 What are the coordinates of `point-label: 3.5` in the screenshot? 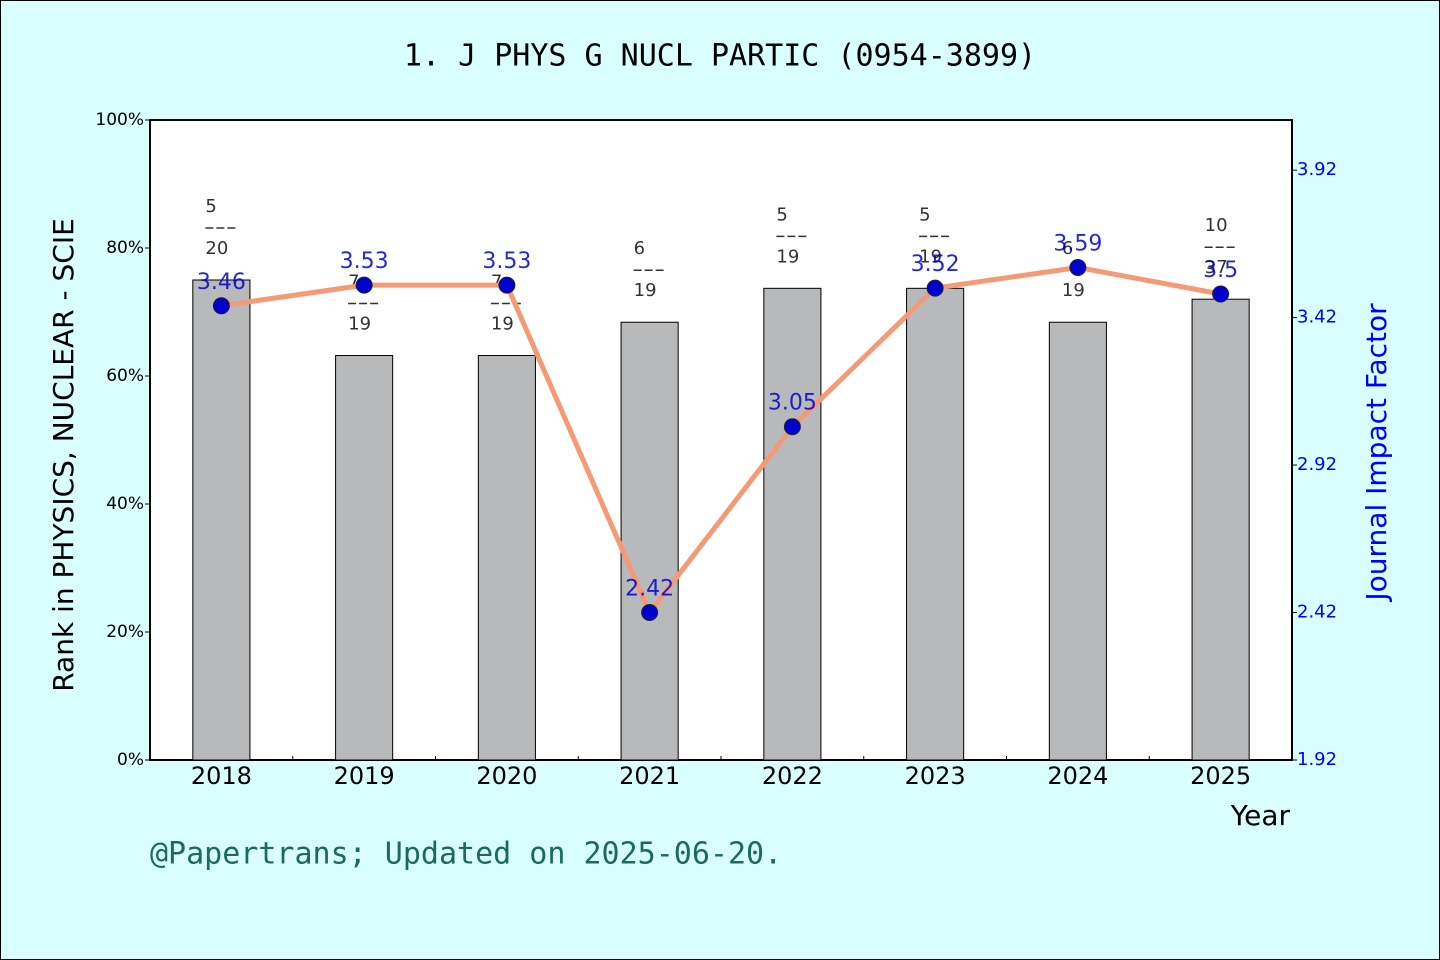 It's located at (1220, 270).